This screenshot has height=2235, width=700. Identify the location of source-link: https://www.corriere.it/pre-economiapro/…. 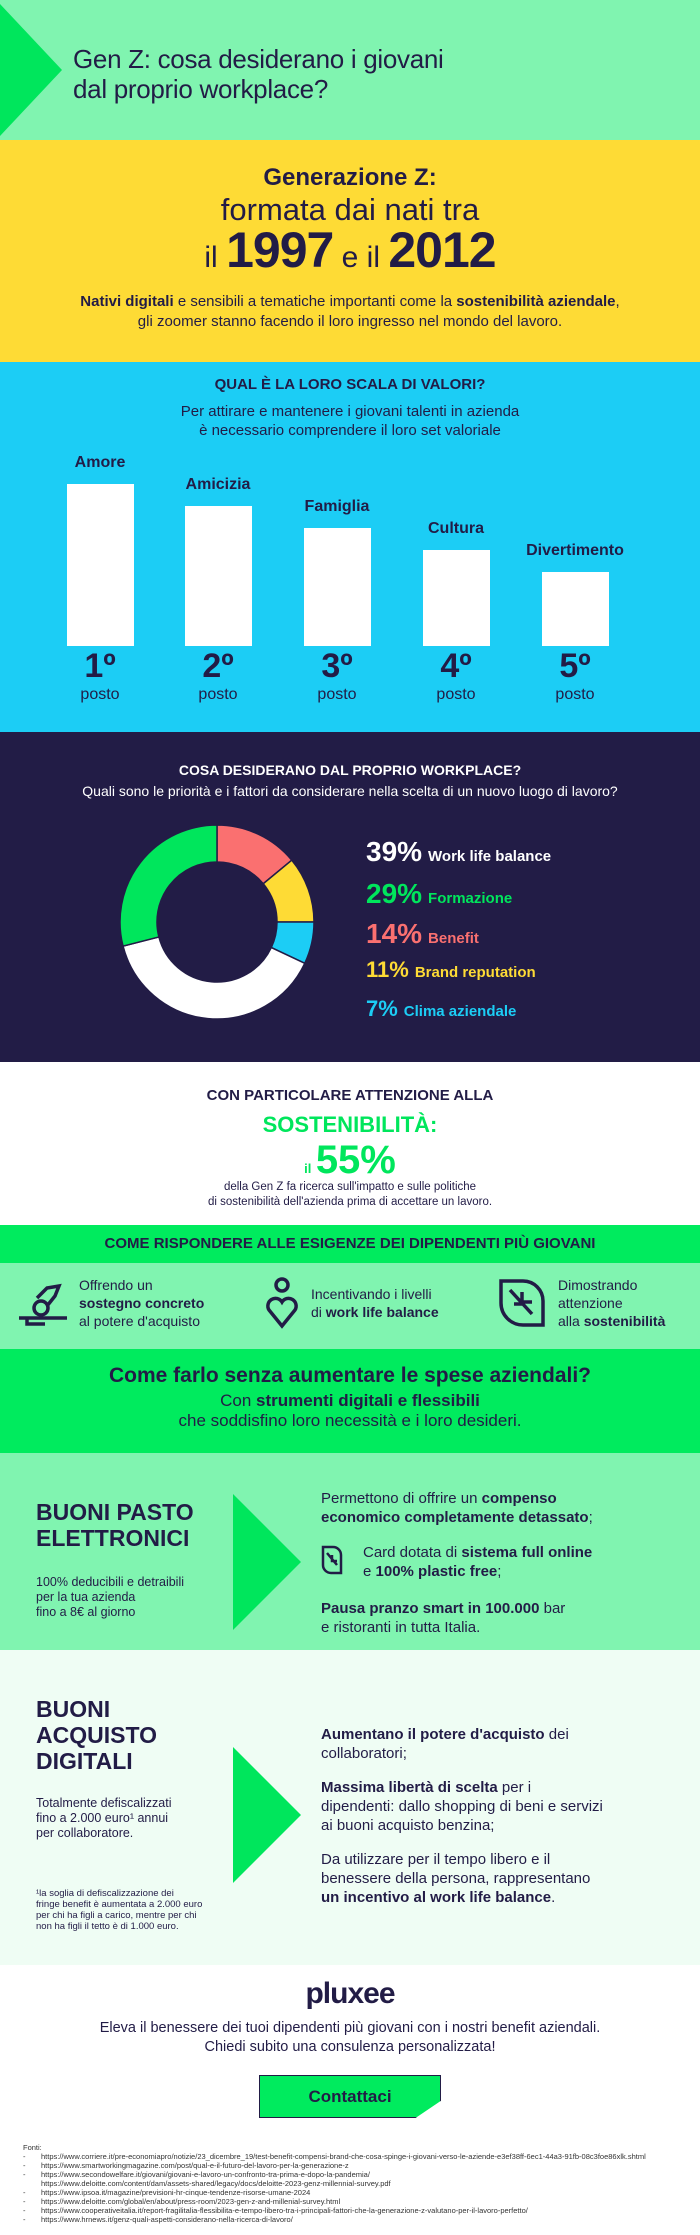
(343, 2156).